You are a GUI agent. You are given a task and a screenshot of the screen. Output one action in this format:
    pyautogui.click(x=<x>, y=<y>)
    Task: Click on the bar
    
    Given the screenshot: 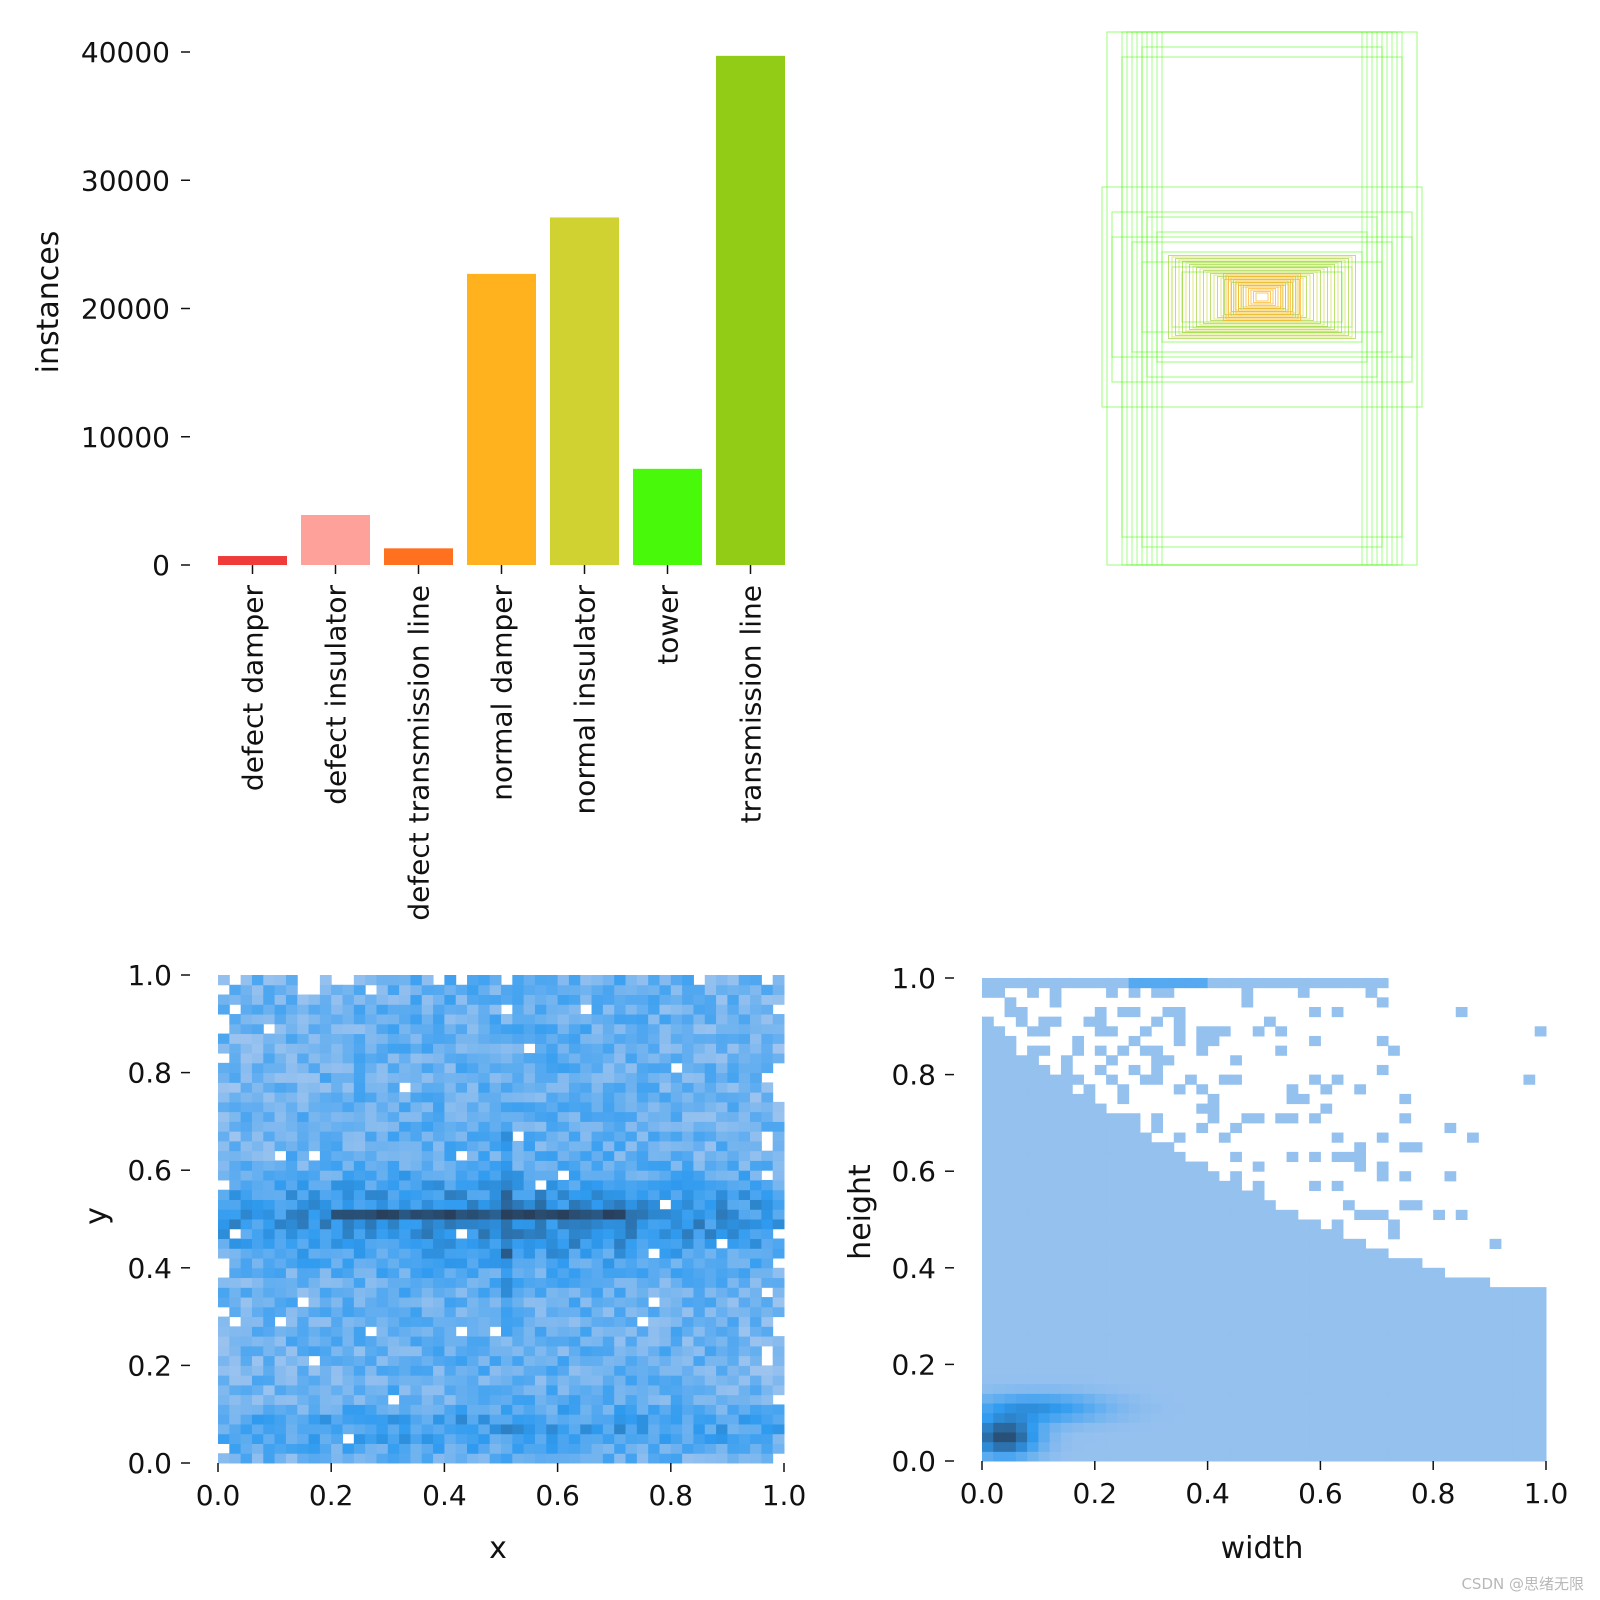 What is the action you would take?
    pyautogui.click(x=667, y=516)
    